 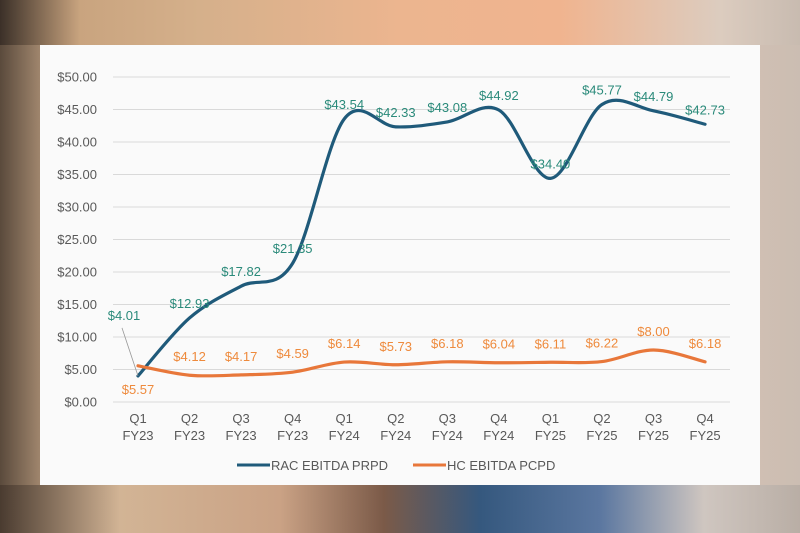 What do you see at coordinates (551, 163) in the screenshot?
I see `data-label: $34.40` at bounding box center [551, 163].